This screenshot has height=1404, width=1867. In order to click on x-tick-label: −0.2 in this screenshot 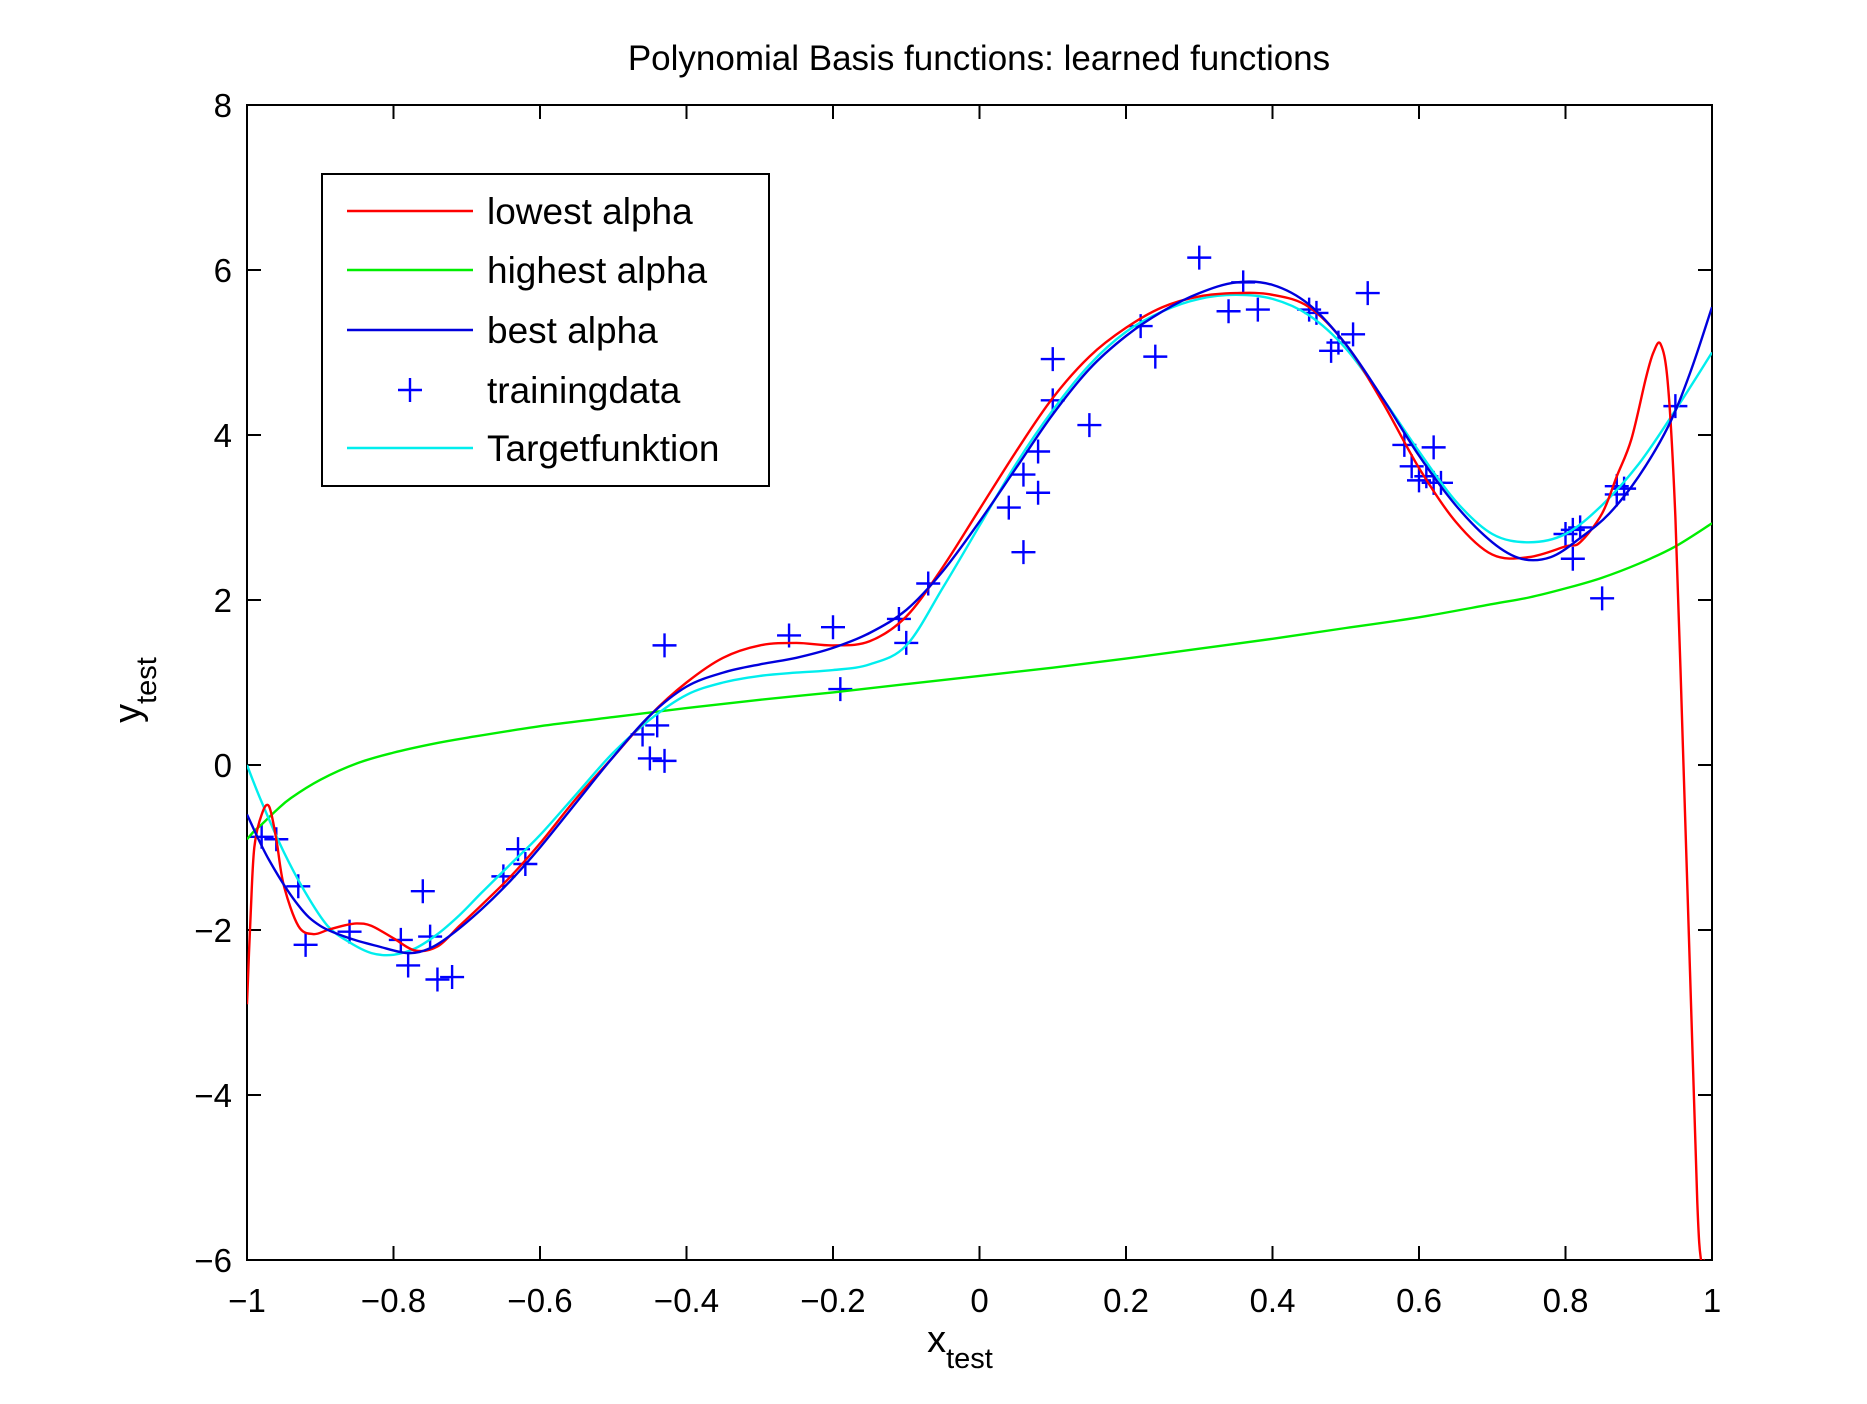, I will do `click(832, 1300)`.